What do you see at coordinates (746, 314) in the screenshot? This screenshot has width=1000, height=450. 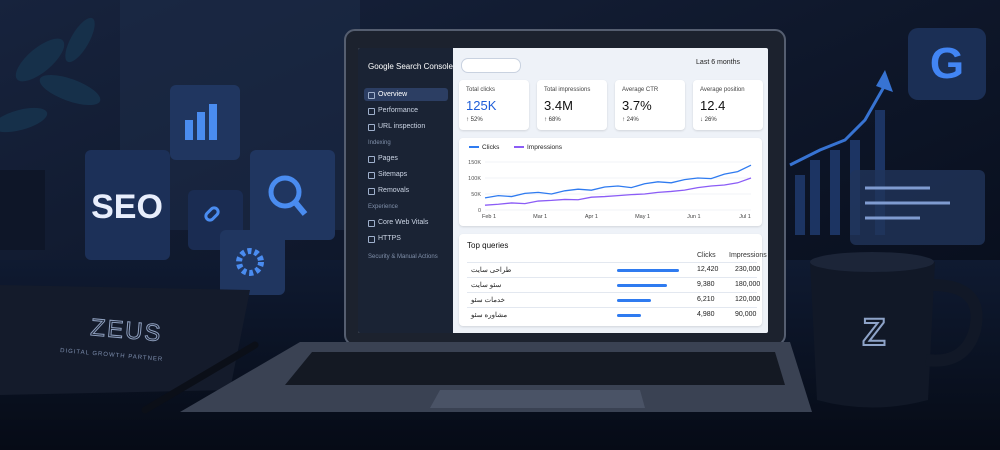 I see `impressions: 90,000` at bounding box center [746, 314].